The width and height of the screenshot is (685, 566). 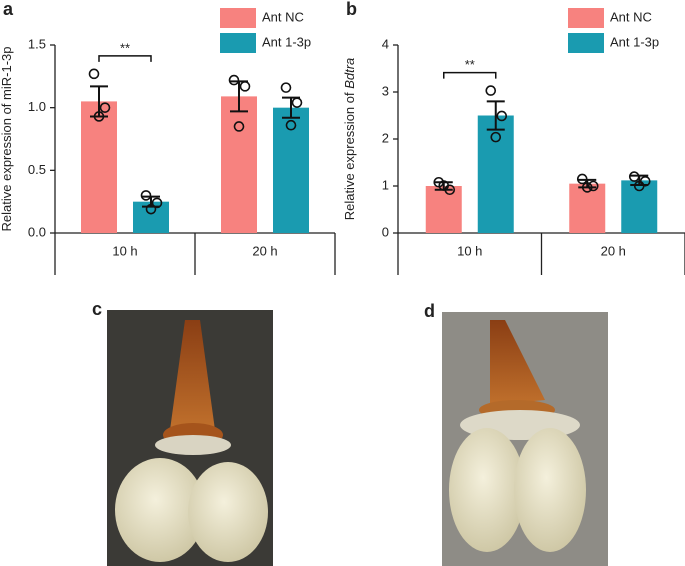 I want to click on y-axis-label-text: Relative expression of miR-1-3p, so click(x=7, y=139).